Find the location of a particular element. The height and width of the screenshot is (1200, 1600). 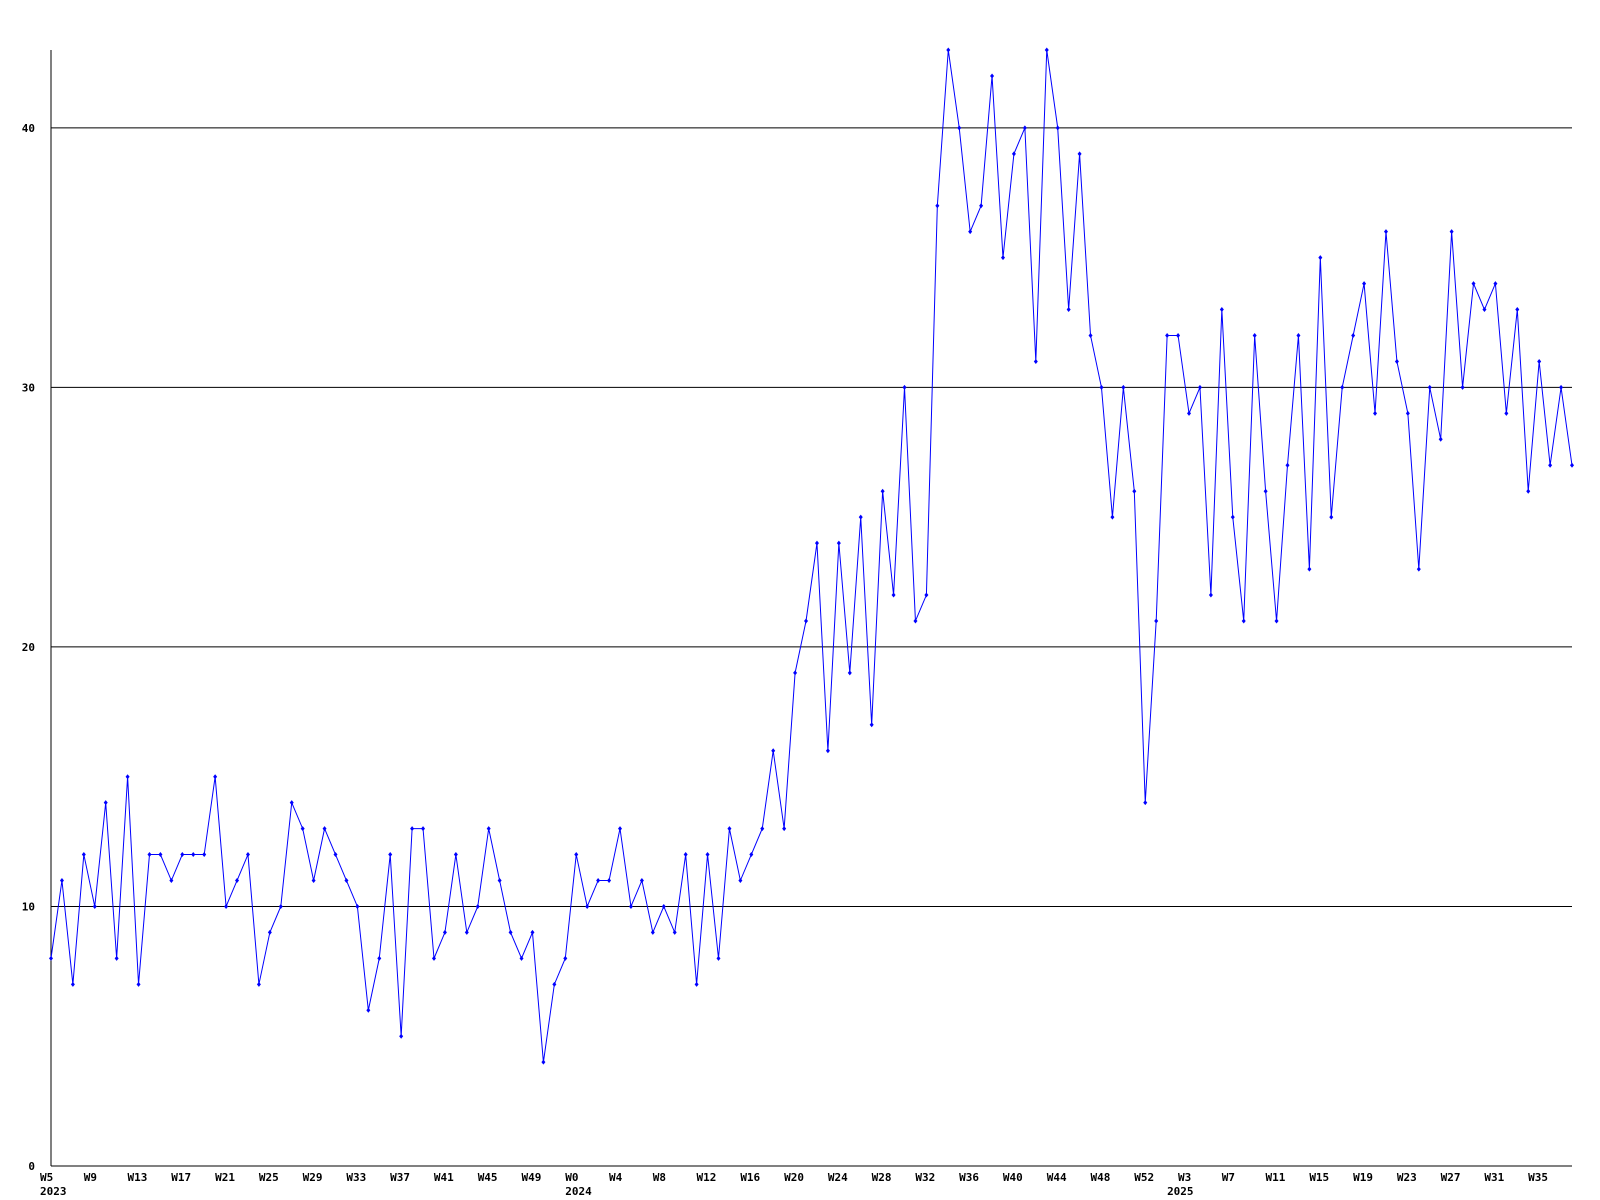

x-tick-label: W33 is located at coordinates (356, 1177).